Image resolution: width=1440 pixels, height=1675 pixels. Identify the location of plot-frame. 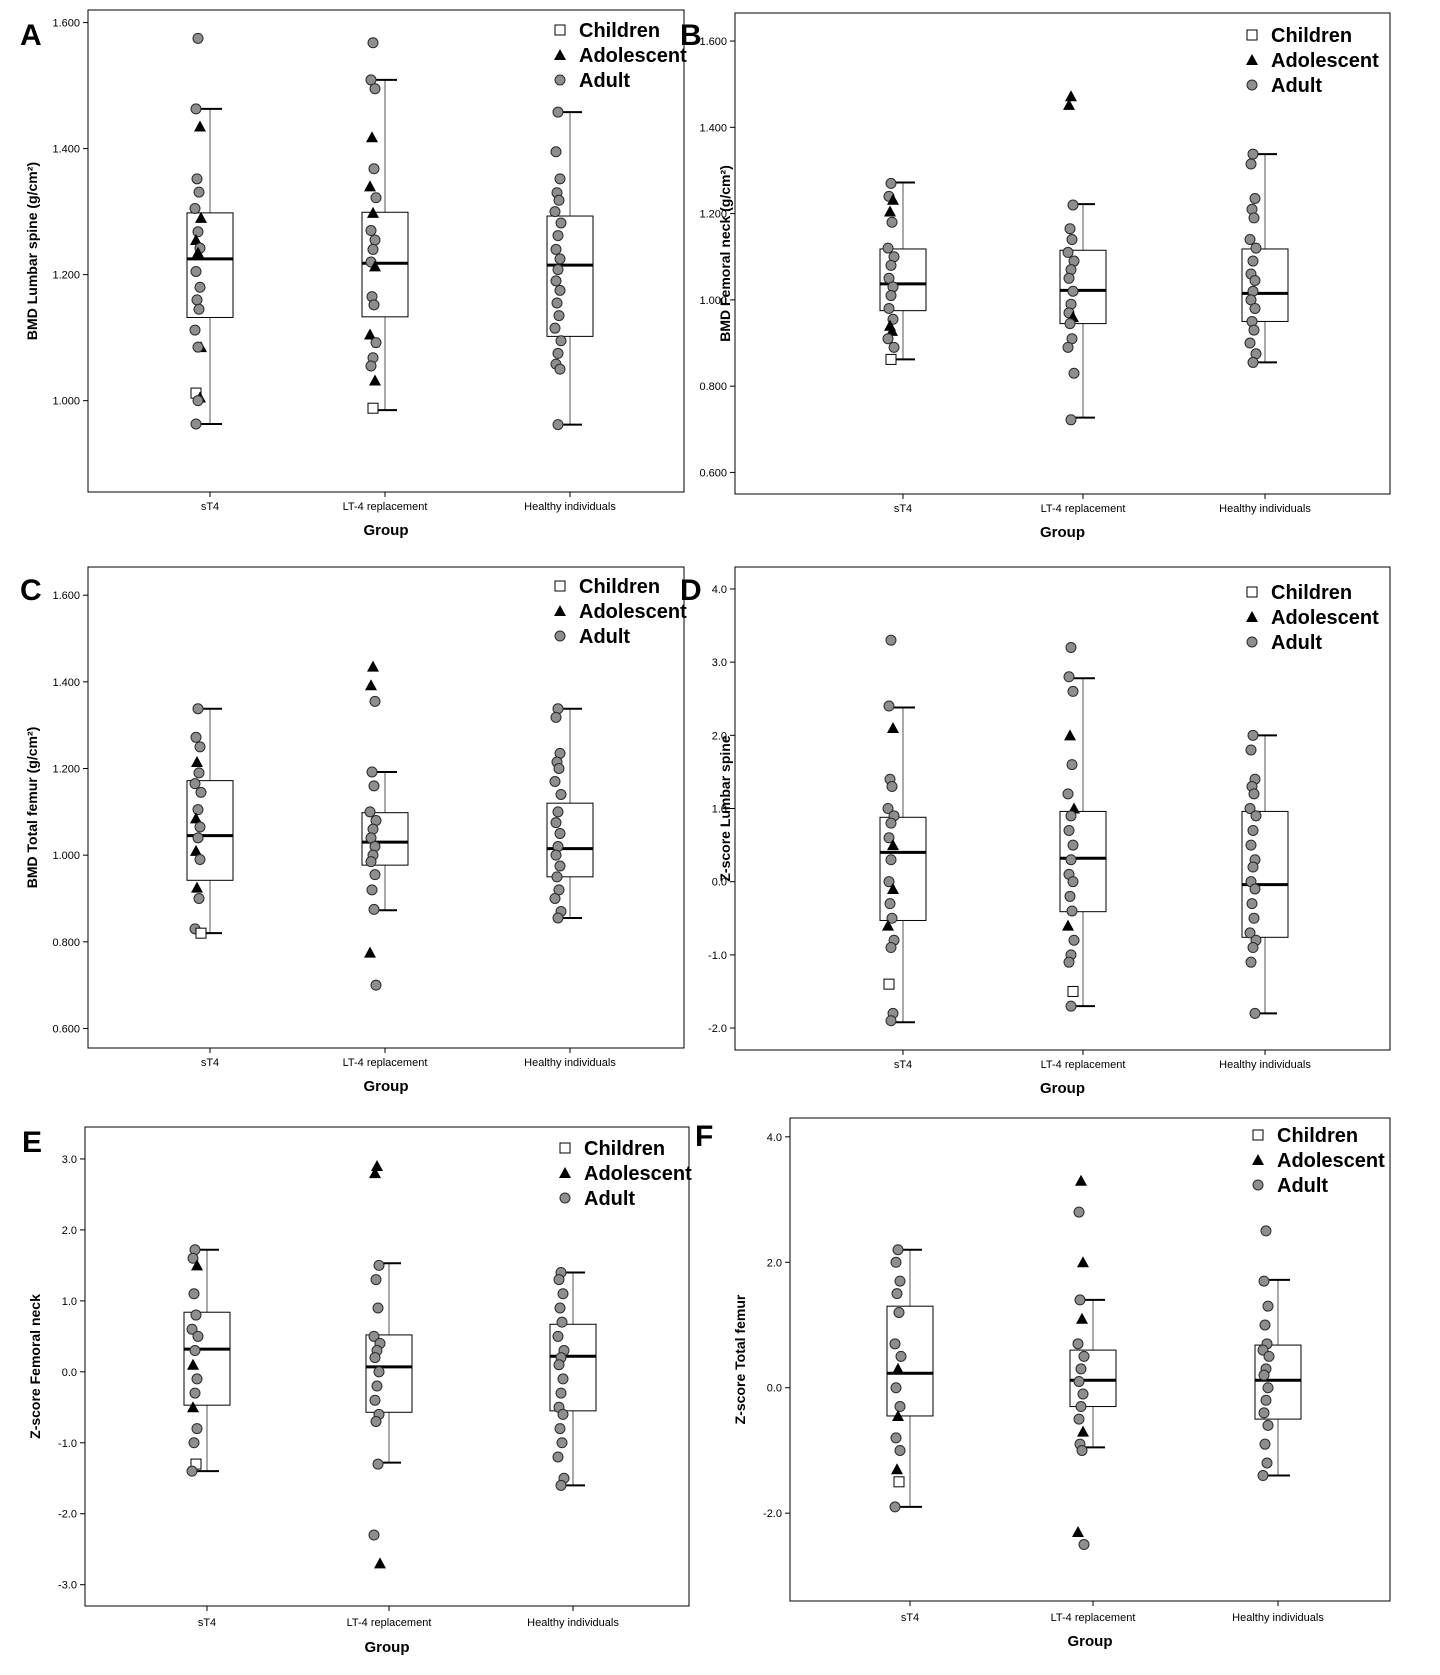
(386, 251).